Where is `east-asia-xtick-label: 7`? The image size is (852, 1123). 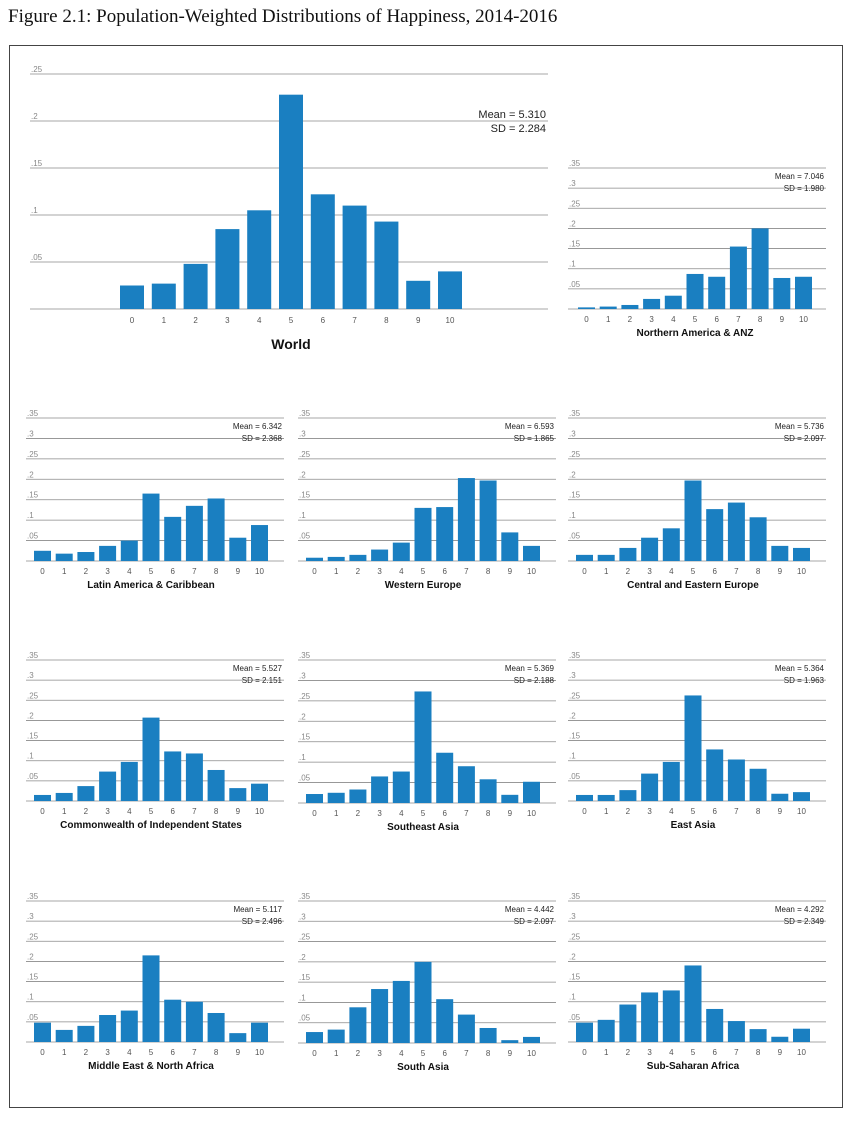
east-asia-xtick-label: 7 is located at coordinates (736, 811).